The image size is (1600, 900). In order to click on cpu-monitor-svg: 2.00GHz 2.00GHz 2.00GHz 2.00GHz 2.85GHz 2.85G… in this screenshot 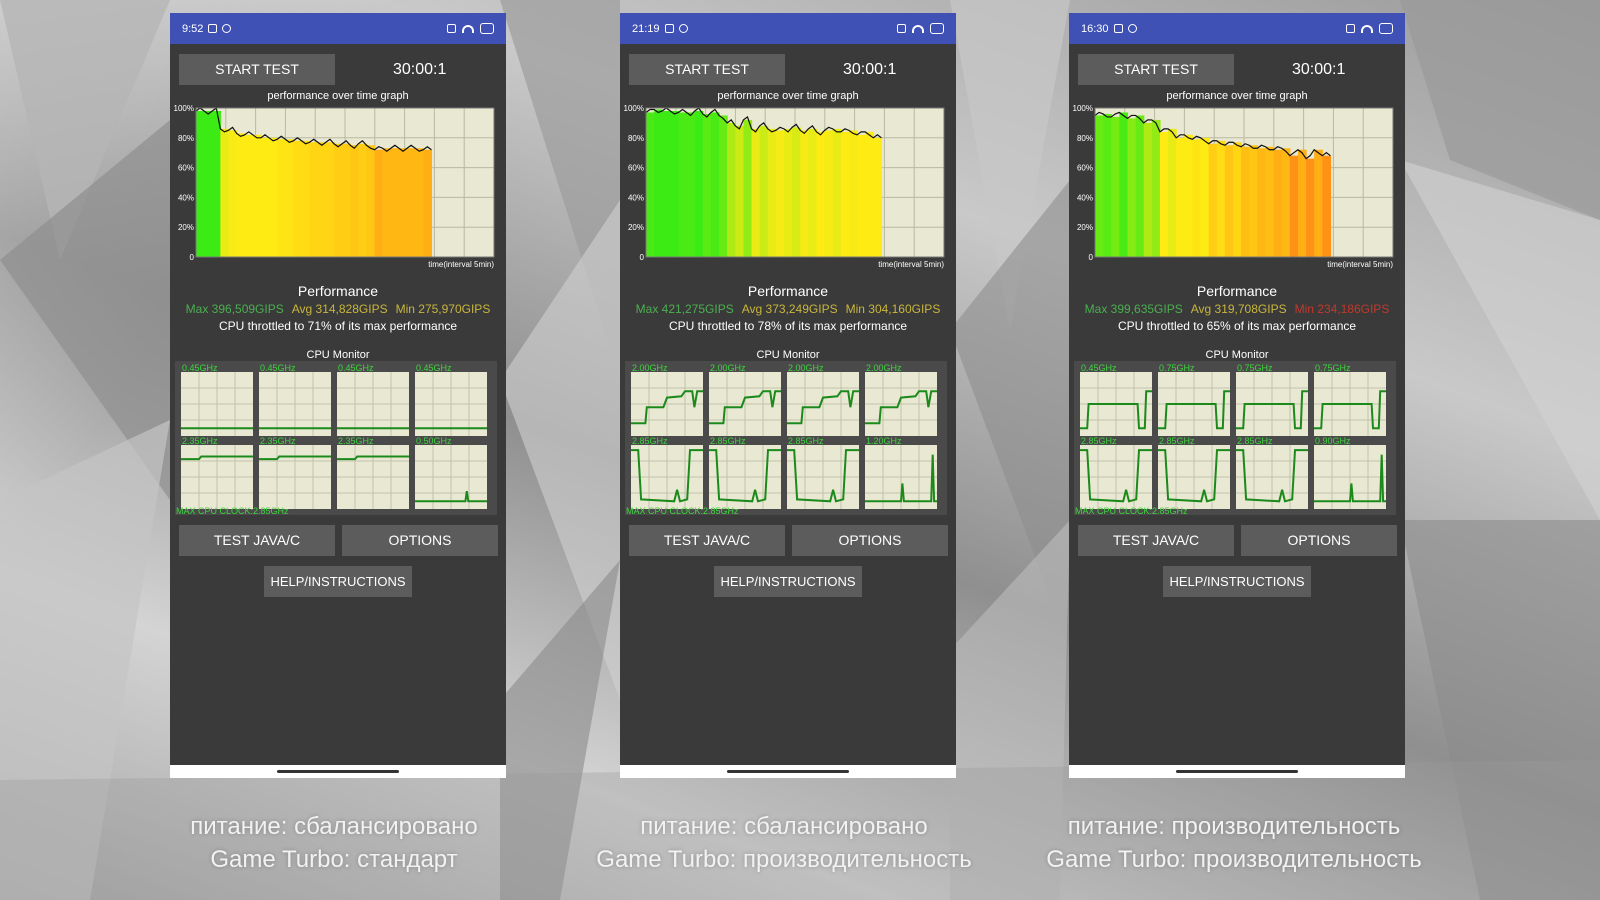, I will do `click(786, 438)`.